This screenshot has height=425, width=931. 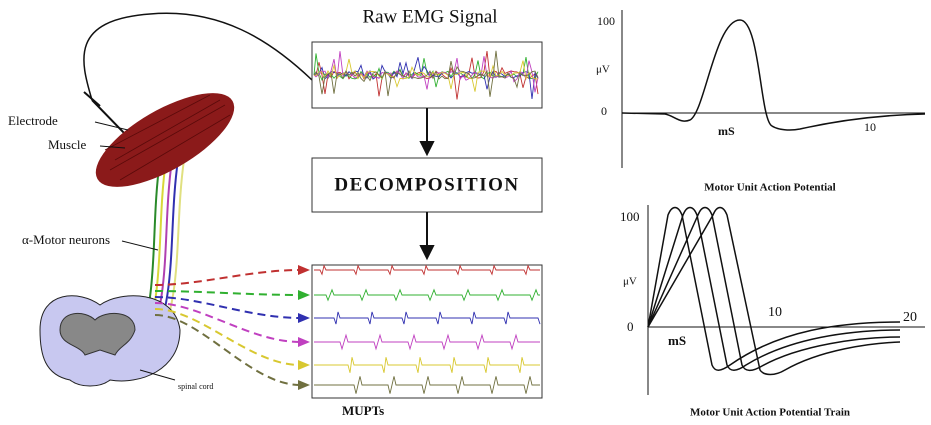 I want to click on raw-title: Raw EMG Signal, so click(x=429, y=16).